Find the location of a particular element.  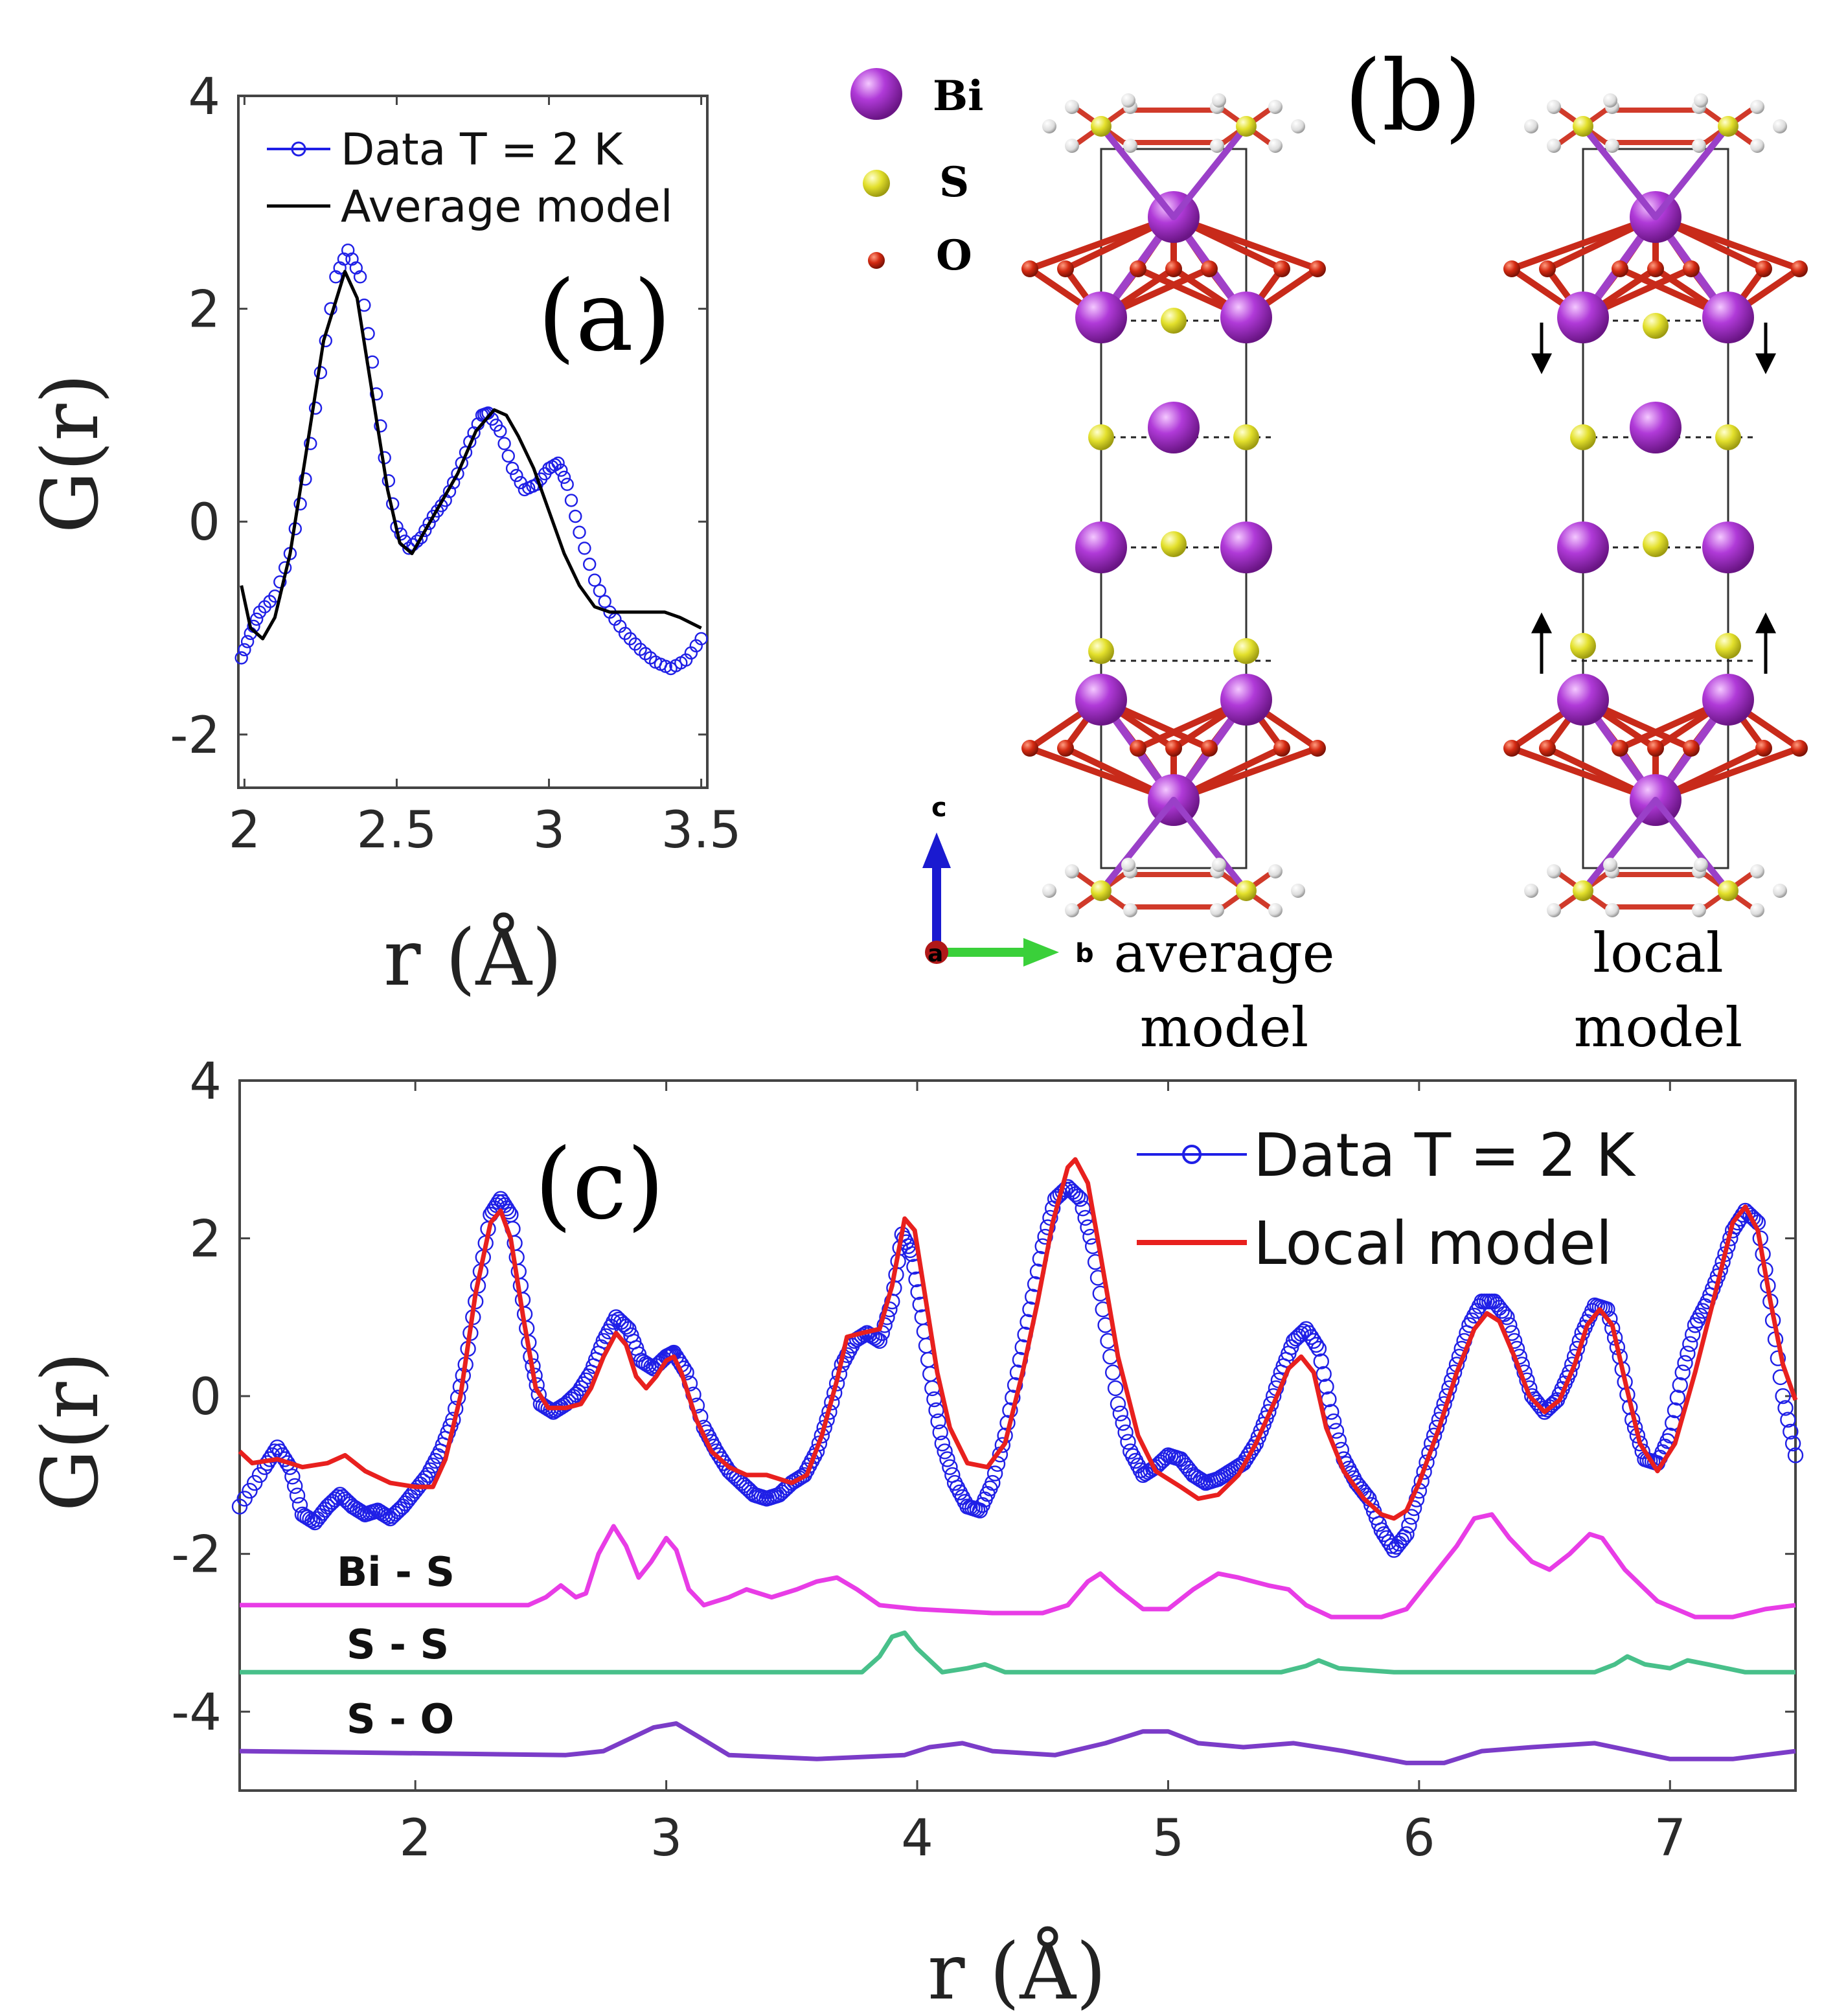

b-axis-arrowhead is located at coordinates (1041, 952).